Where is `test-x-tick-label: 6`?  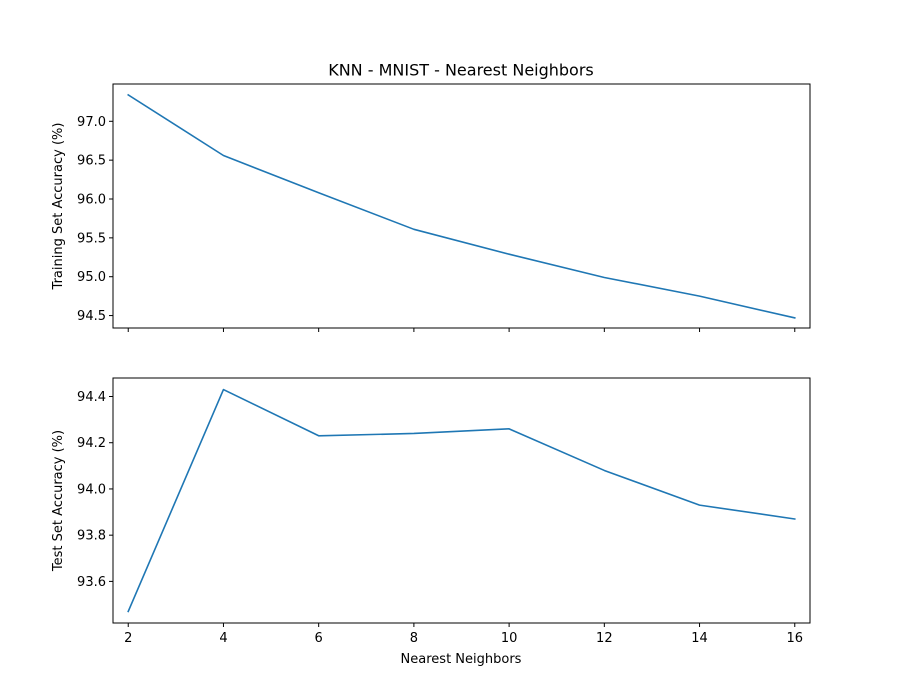 test-x-tick-label: 6 is located at coordinates (319, 638).